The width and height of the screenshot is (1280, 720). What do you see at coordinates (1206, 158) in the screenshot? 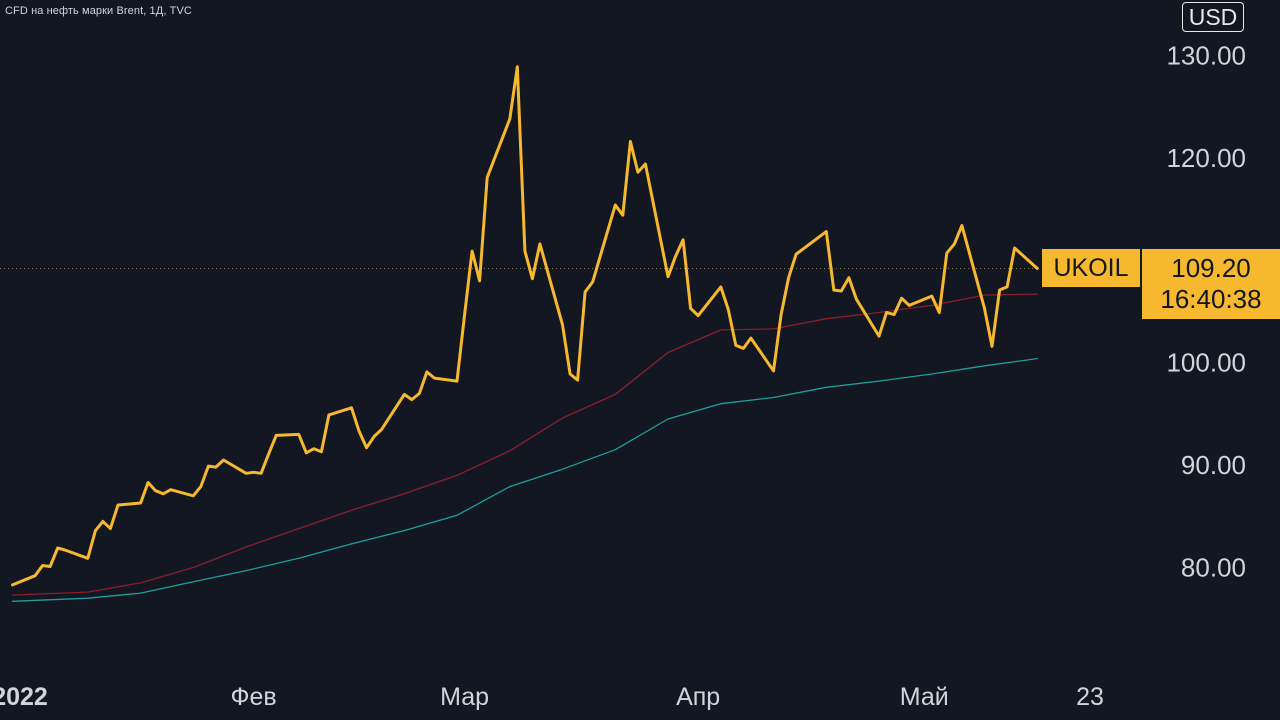
I see `y-tick-label: 120.00` at bounding box center [1206, 158].